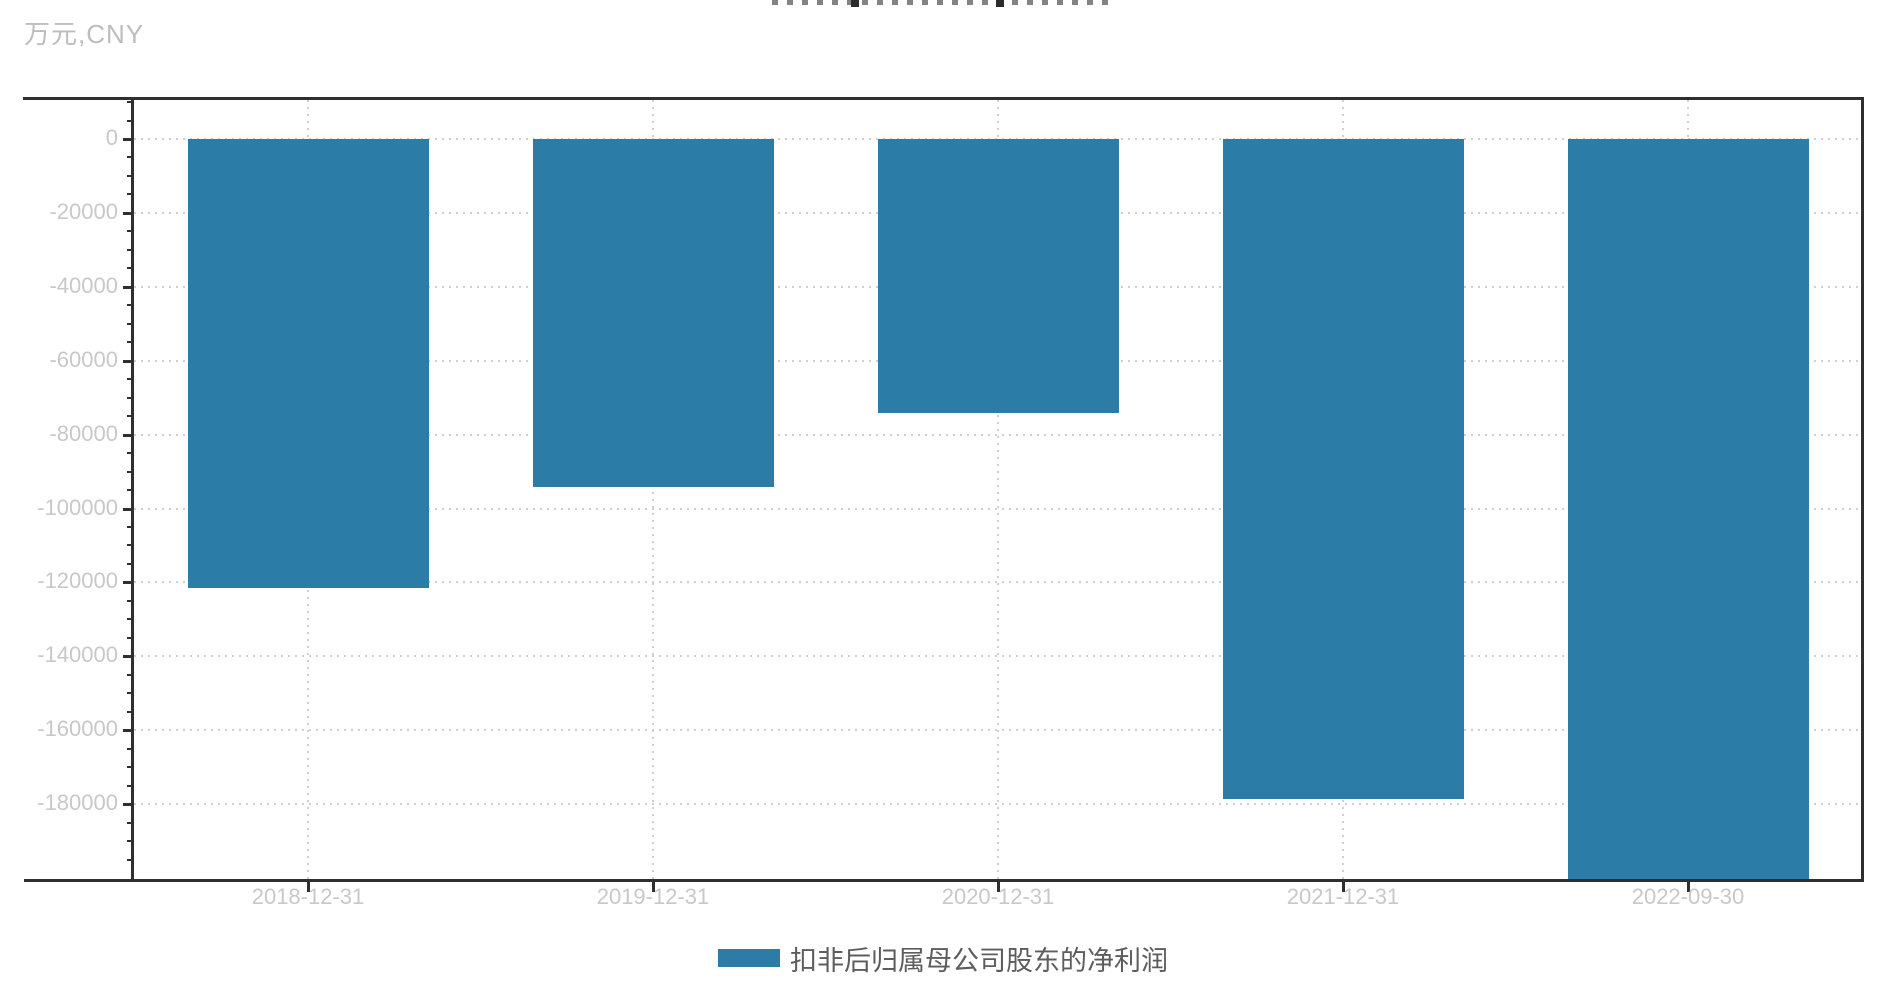 The height and width of the screenshot is (994, 1886). Describe the element at coordinates (83, 433) in the screenshot. I see `y-axis-tick-label: -80000` at that location.